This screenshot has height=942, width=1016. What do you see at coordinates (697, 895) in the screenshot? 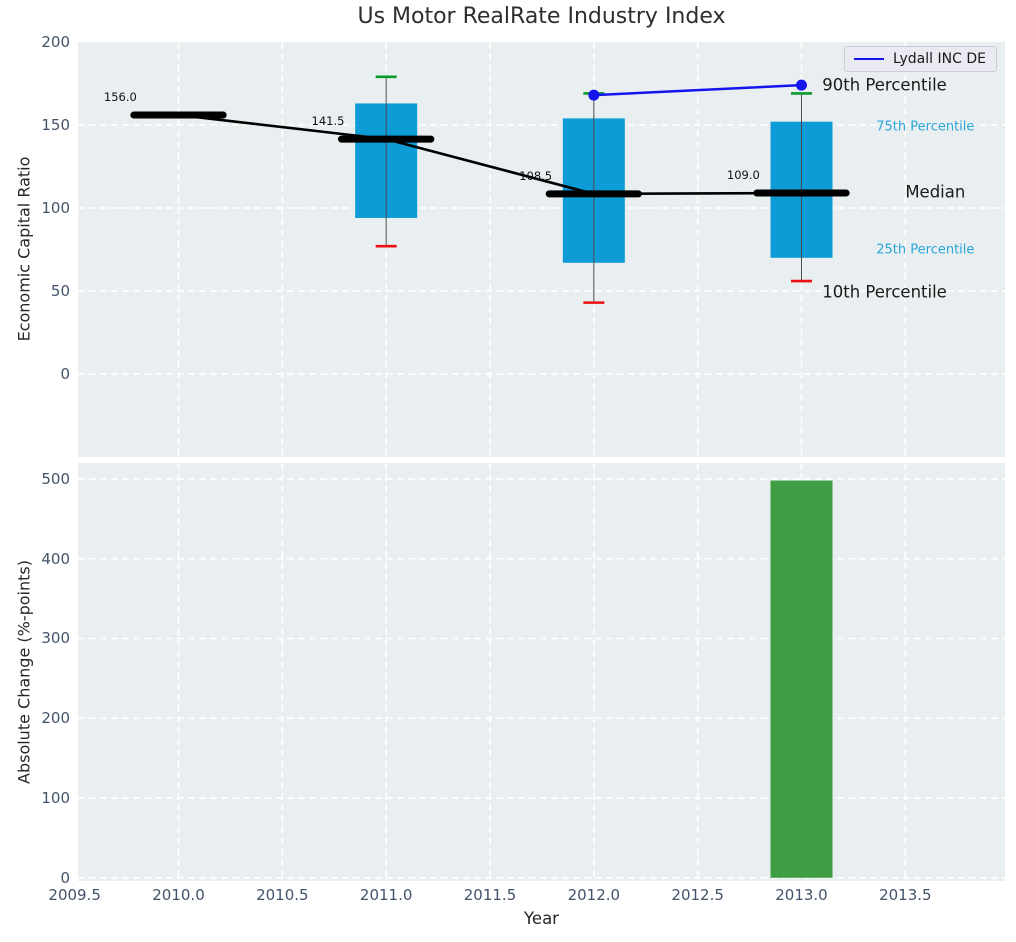
I see `x-tick-label: 2012.5` at bounding box center [697, 895].